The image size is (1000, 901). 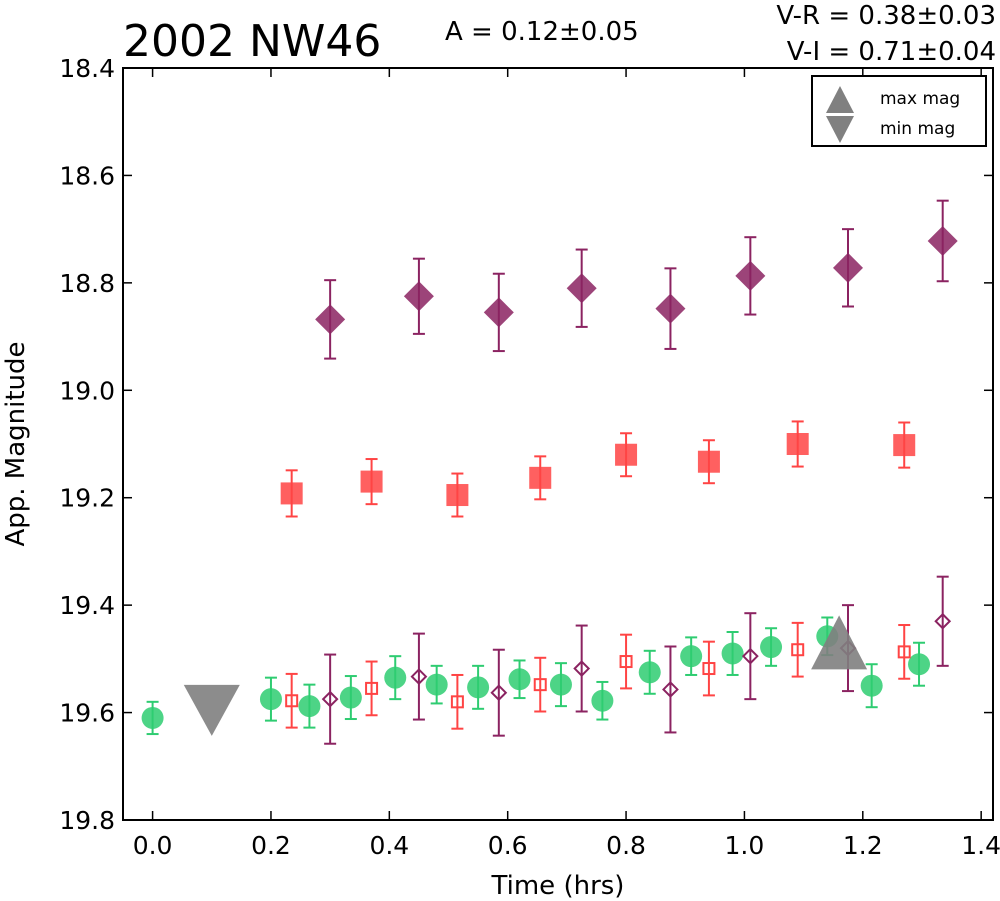 What do you see at coordinates (508, 845) in the screenshot?
I see `x-tick-label: 0.6` at bounding box center [508, 845].